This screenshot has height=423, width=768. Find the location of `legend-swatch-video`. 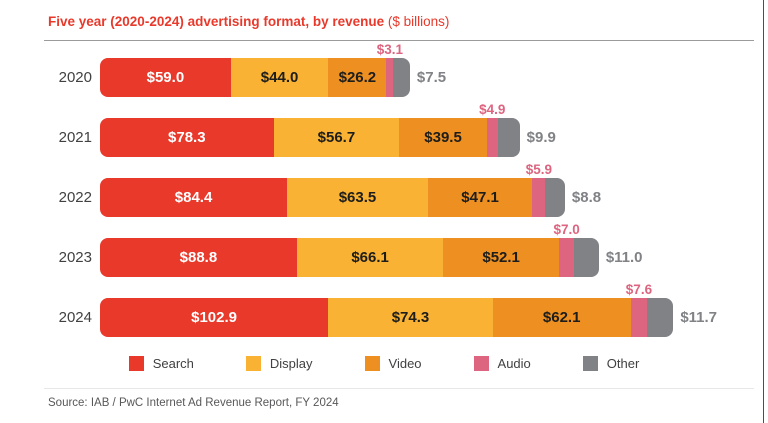

legend-swatch-video is located at coordinates (372, 363).